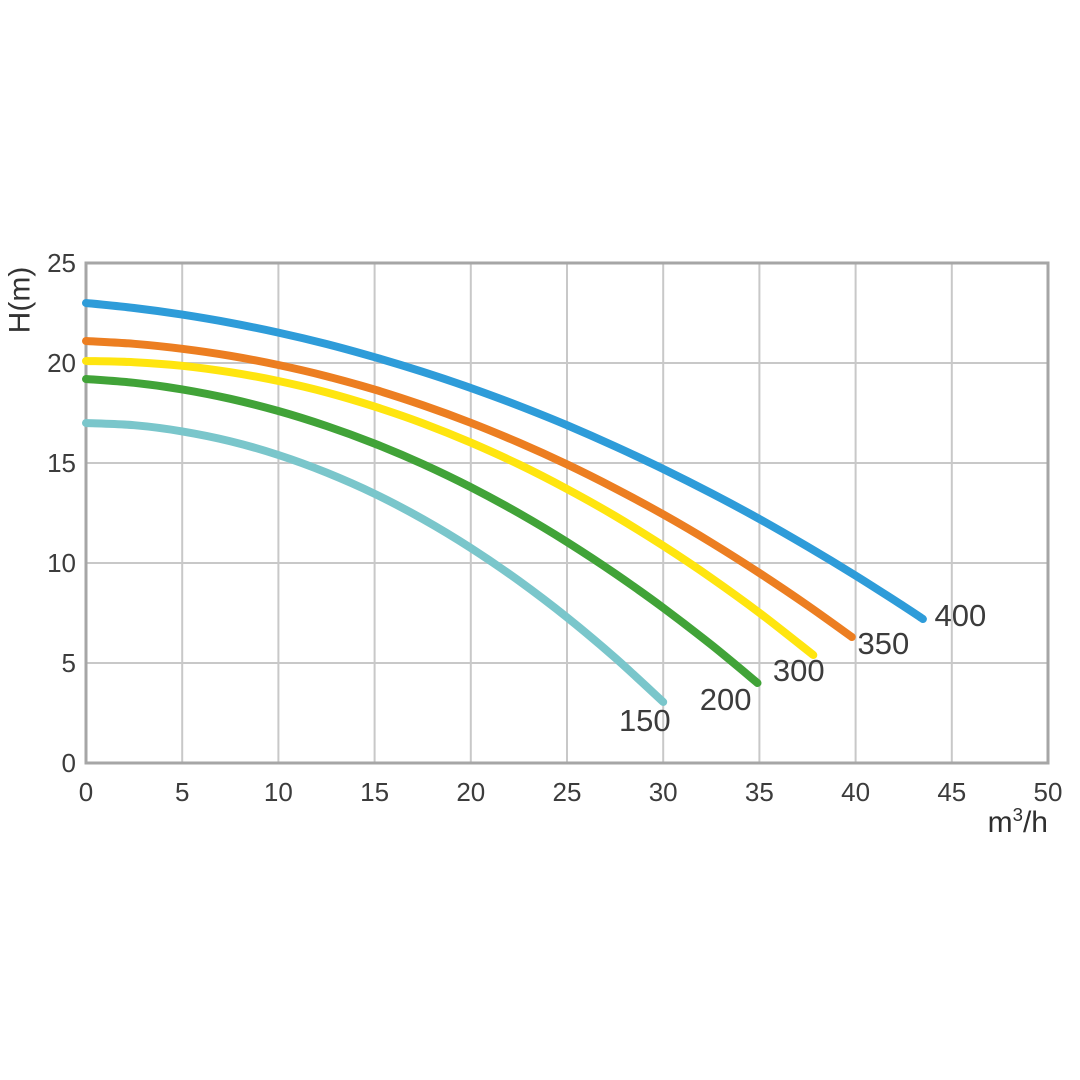 This screenshot has height=1080, width=1080. I want to click on x-axis-title: m3/h, so click(1017, 822).